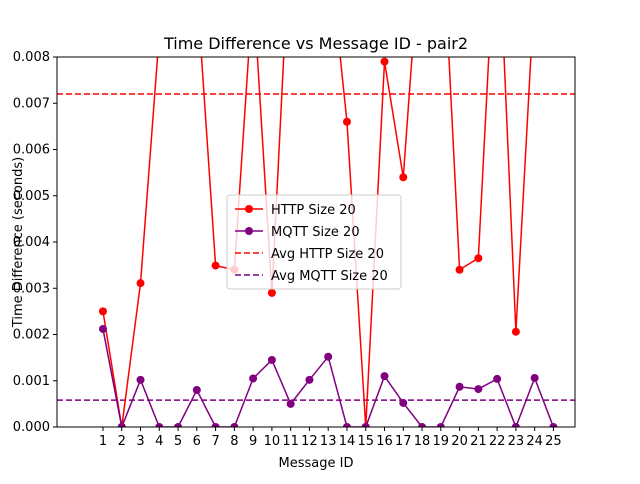 The height and width of the screenshot is (484, 640). Describe the element at coordinates (478, 441) in the screenshot. I see `x-tick-label: 21` at that location.